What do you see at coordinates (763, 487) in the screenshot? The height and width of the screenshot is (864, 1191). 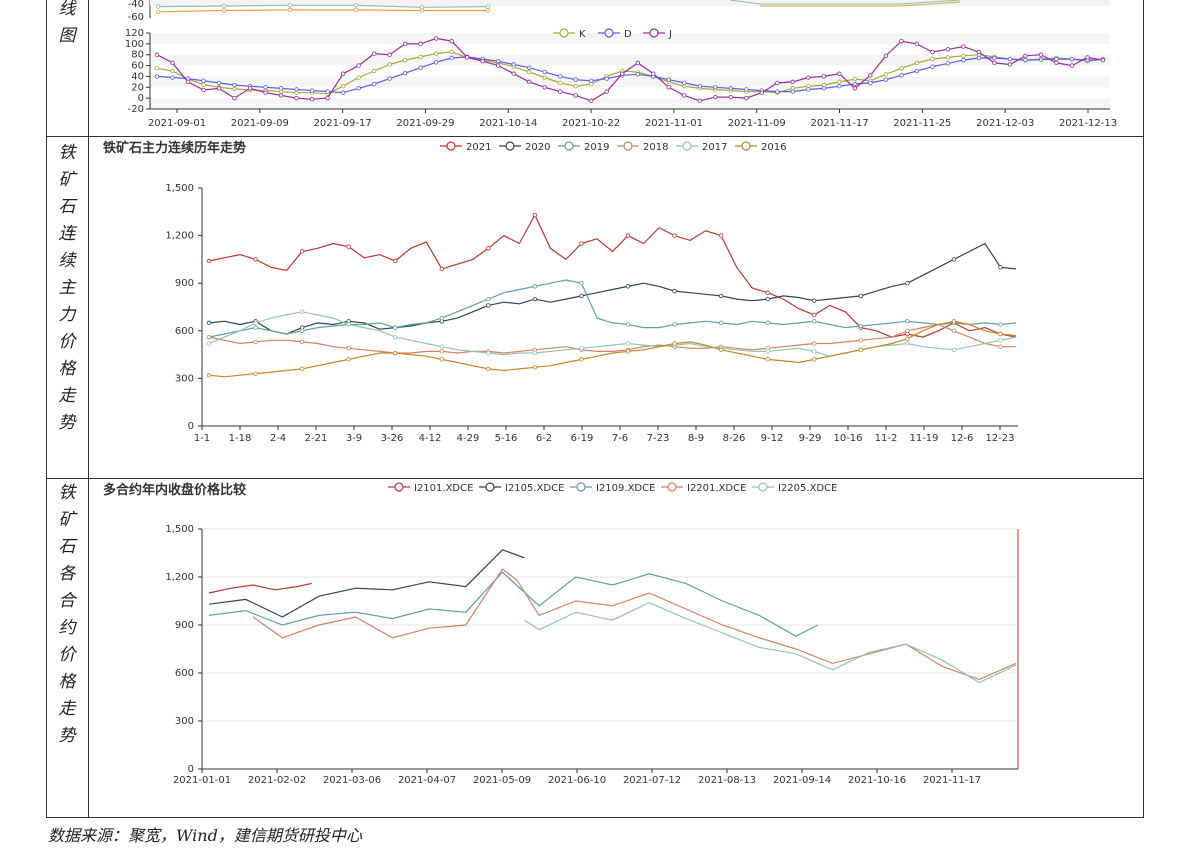 I see `contract-legend-I2205.XDCE-marker` at bounding box center [763, 487].